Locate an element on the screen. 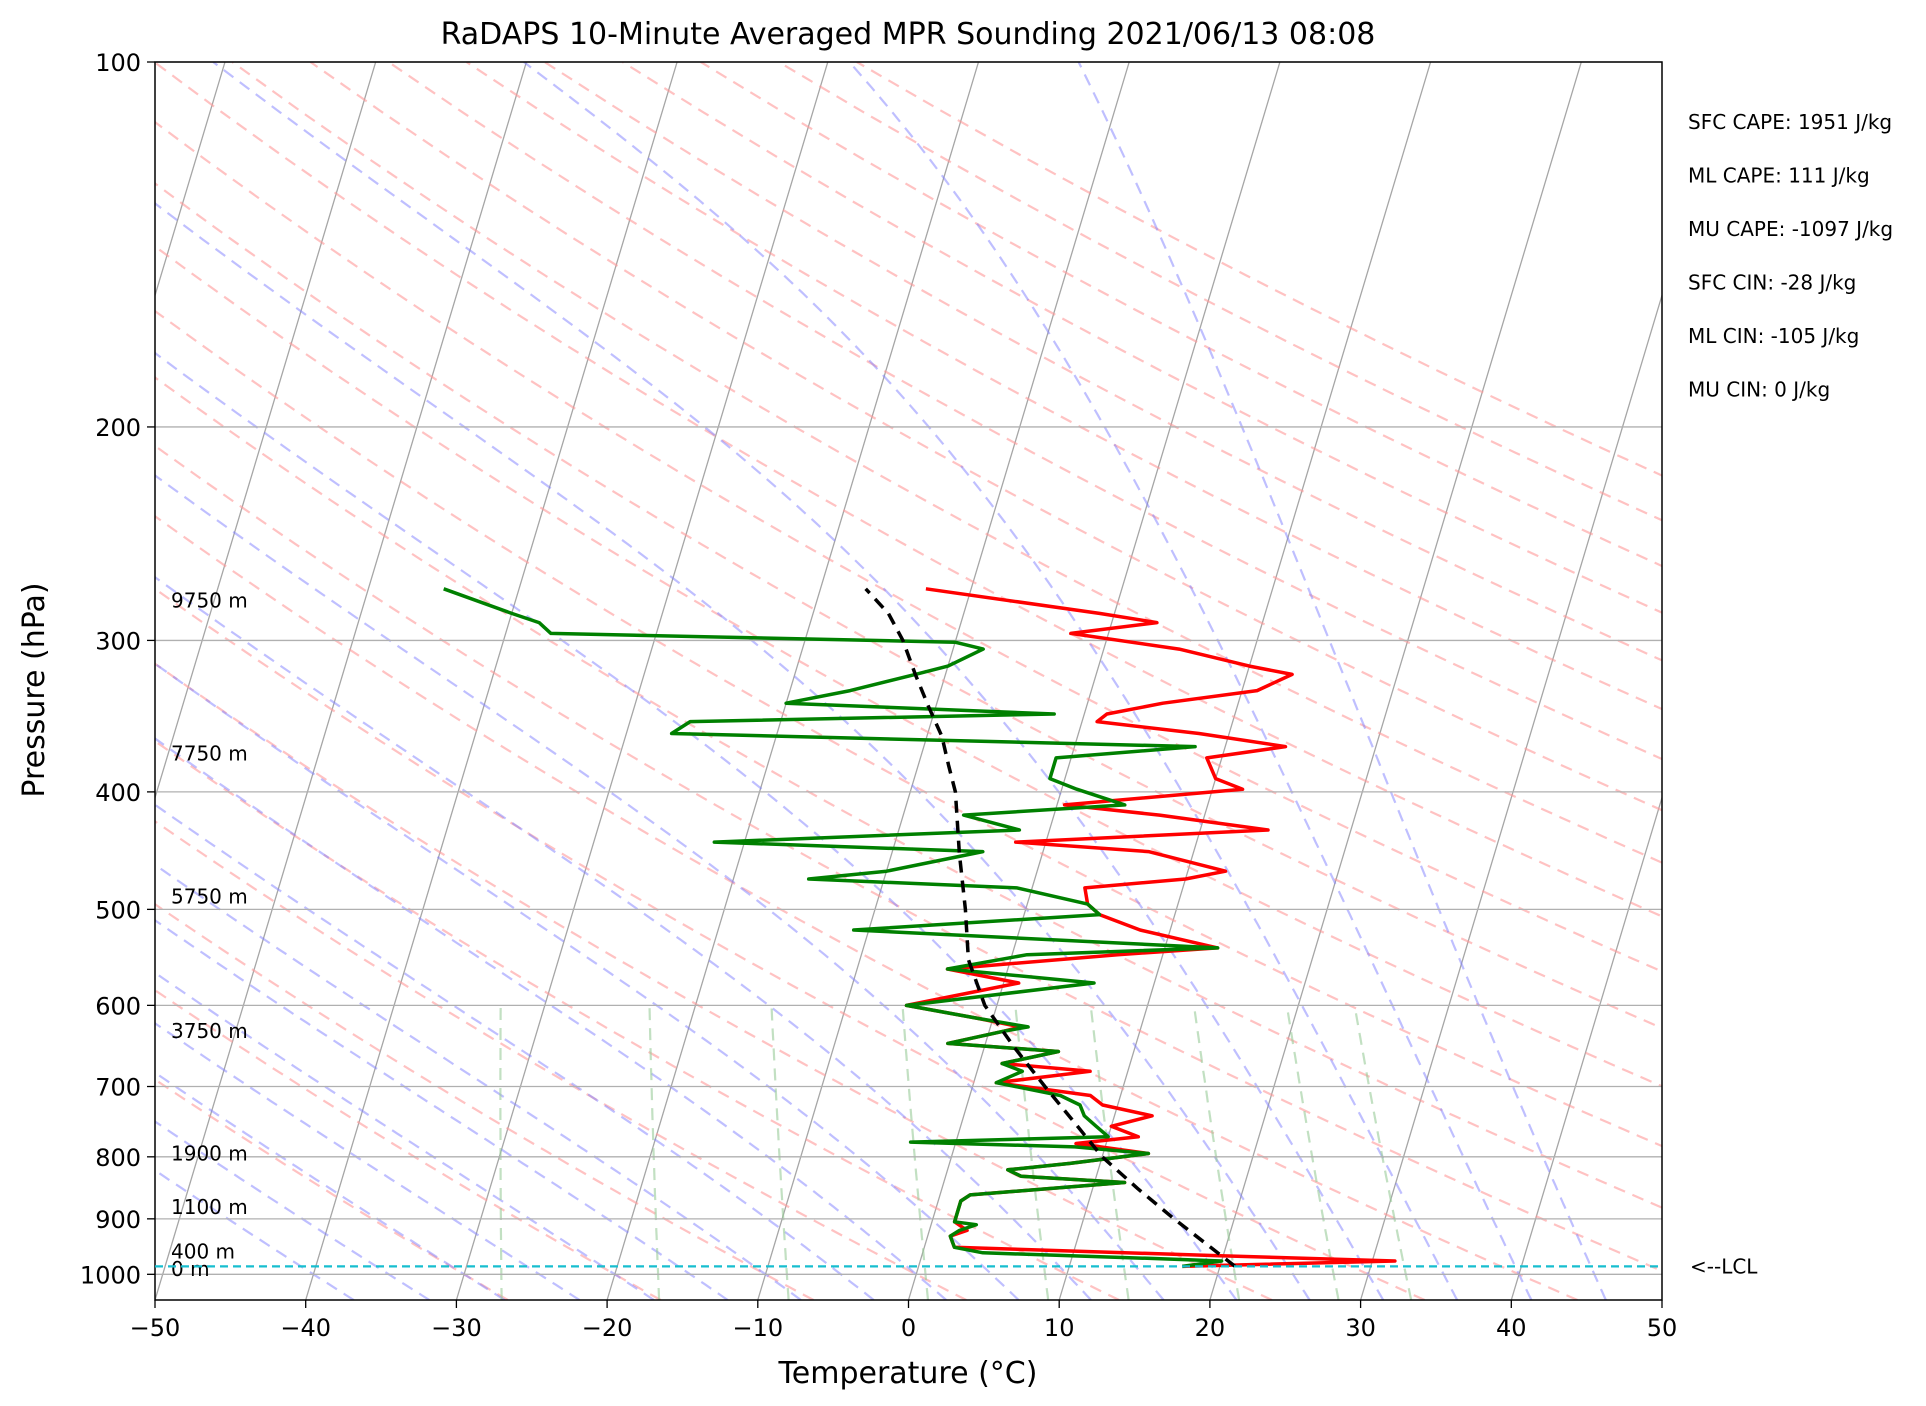  x-tick-label: −50 is located at coordinates (155, 1328).